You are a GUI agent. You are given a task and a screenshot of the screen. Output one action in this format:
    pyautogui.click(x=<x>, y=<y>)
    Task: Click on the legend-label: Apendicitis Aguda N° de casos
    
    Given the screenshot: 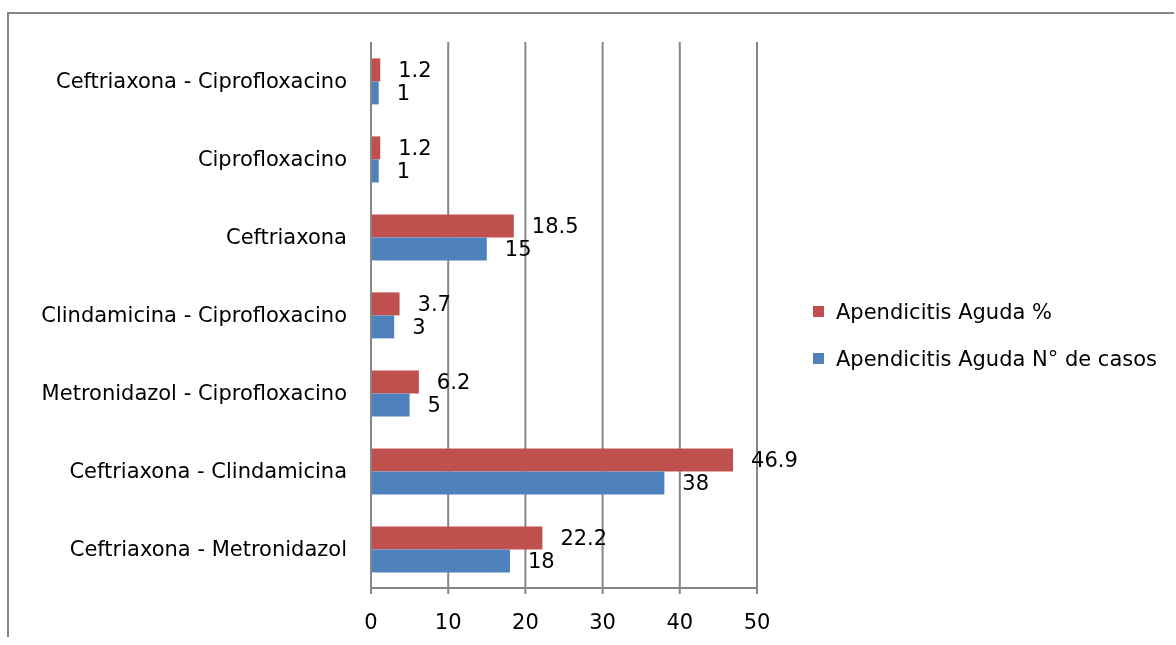 What is the action you would take?
    pyautogui.click(x=996, y=358)
    